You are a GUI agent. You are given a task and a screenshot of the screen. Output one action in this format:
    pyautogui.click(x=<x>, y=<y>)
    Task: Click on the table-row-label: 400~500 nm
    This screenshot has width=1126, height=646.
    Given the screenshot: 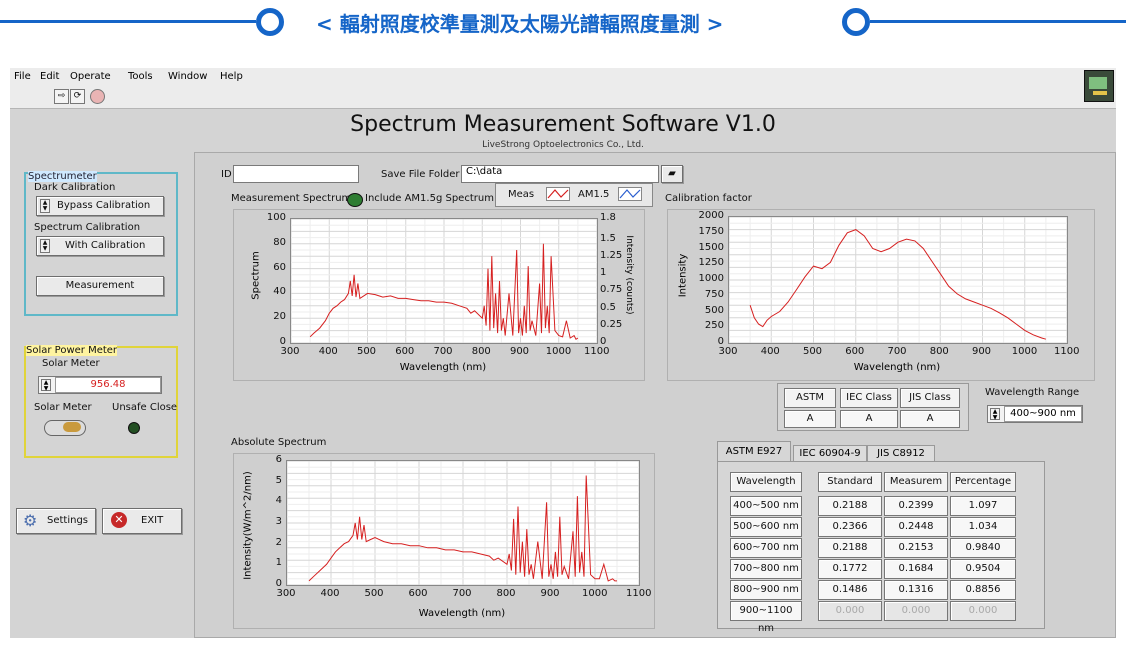 What is the action you would take?
    pyautogui.click(x=766, y=506)
    